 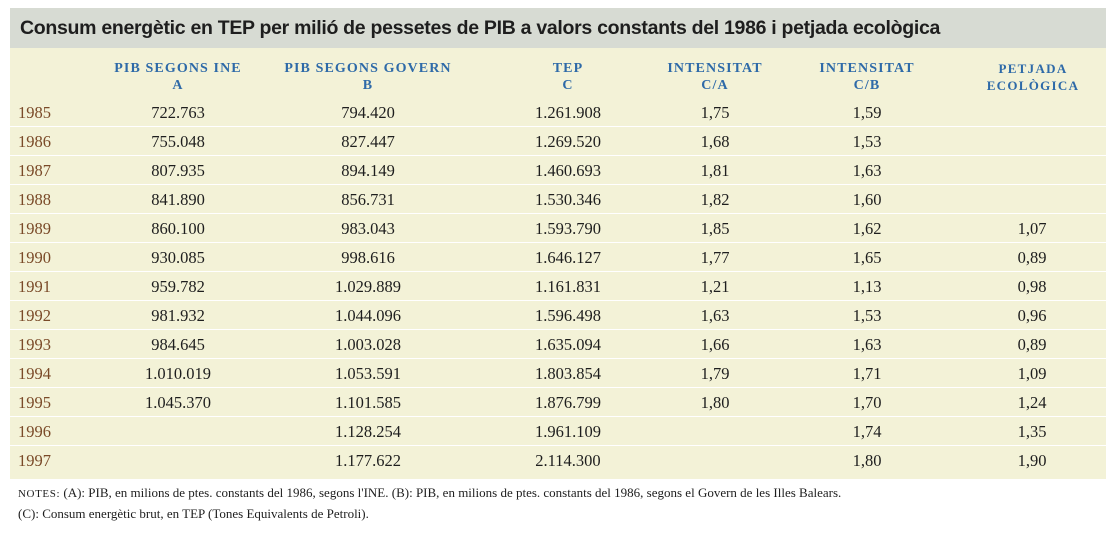 I want to click on intensitat-cb-cell: 1,80, so click(x=867, y=460).